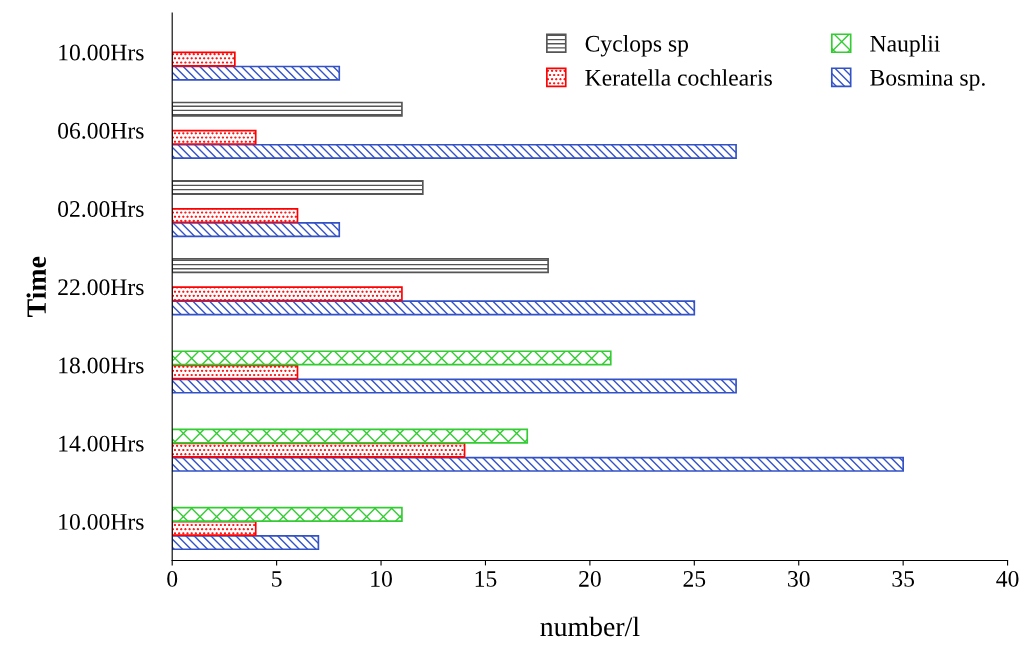 Image resolution: width=1025 pixels, height=648 pixels. Describe the element at coordinates (1007, 578) in the screenshot. I see `x-tick-label: 40` at that location.